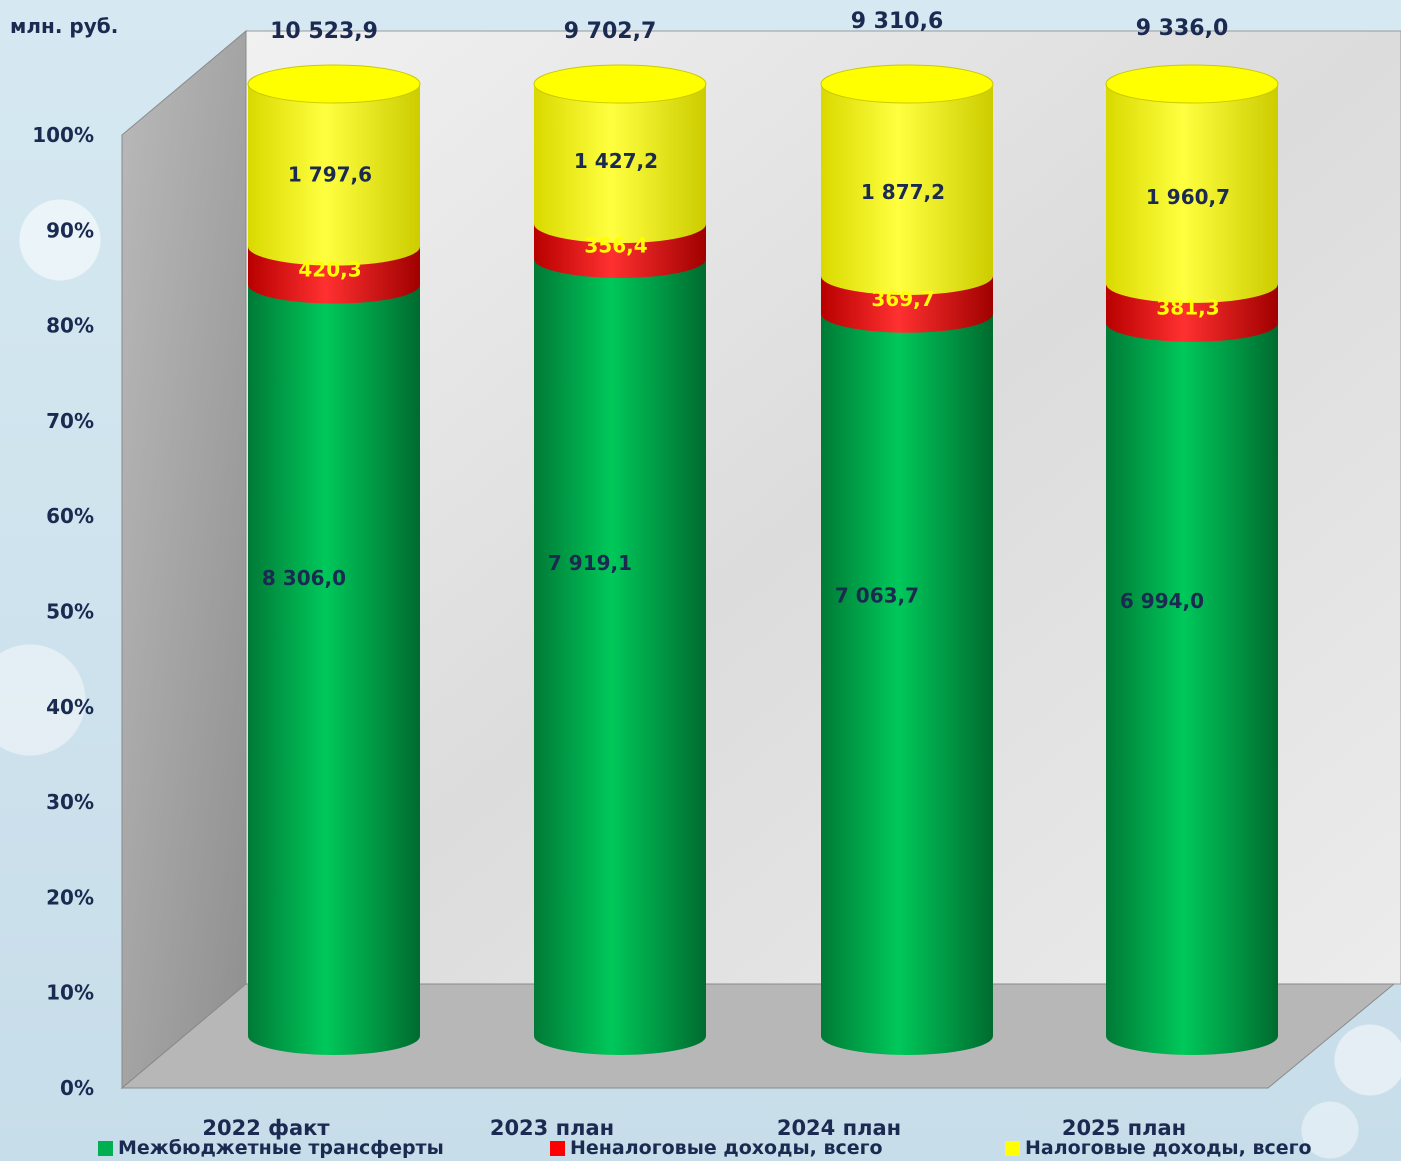 The height and width of the screenshot is (1161, 1401). Describe the element at coordinates (70, 897) in the screenshot. I see `y-tick-label: 20%` at that location.